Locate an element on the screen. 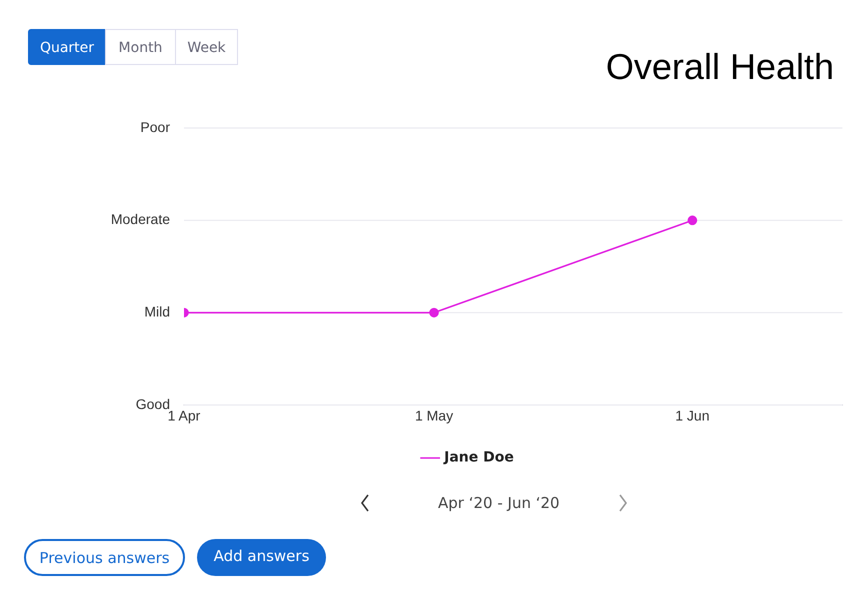 The height and width of the screenshot is (591, 848). ref-line-label: Moderate is located at coordinates (140, 219).